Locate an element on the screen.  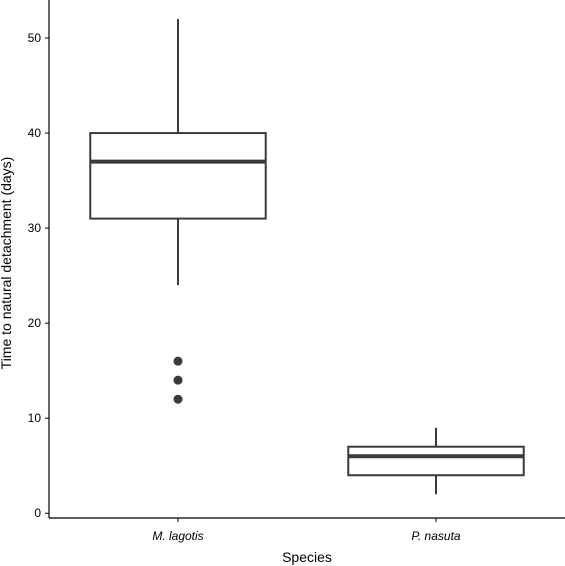
x-axis-ticks: M. lagotis P. nasuta is located at coordinates (306, 530).